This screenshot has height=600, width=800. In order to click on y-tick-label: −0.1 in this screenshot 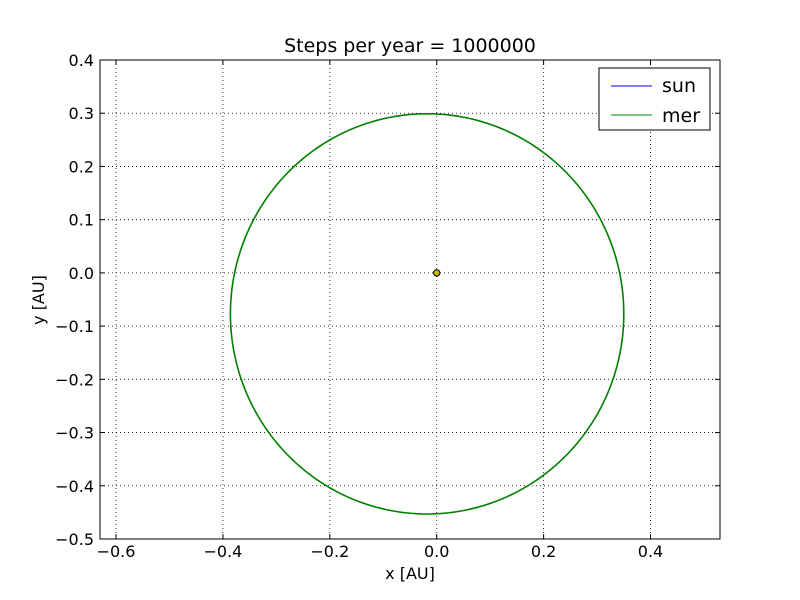, I will do `click(74, 326)`.